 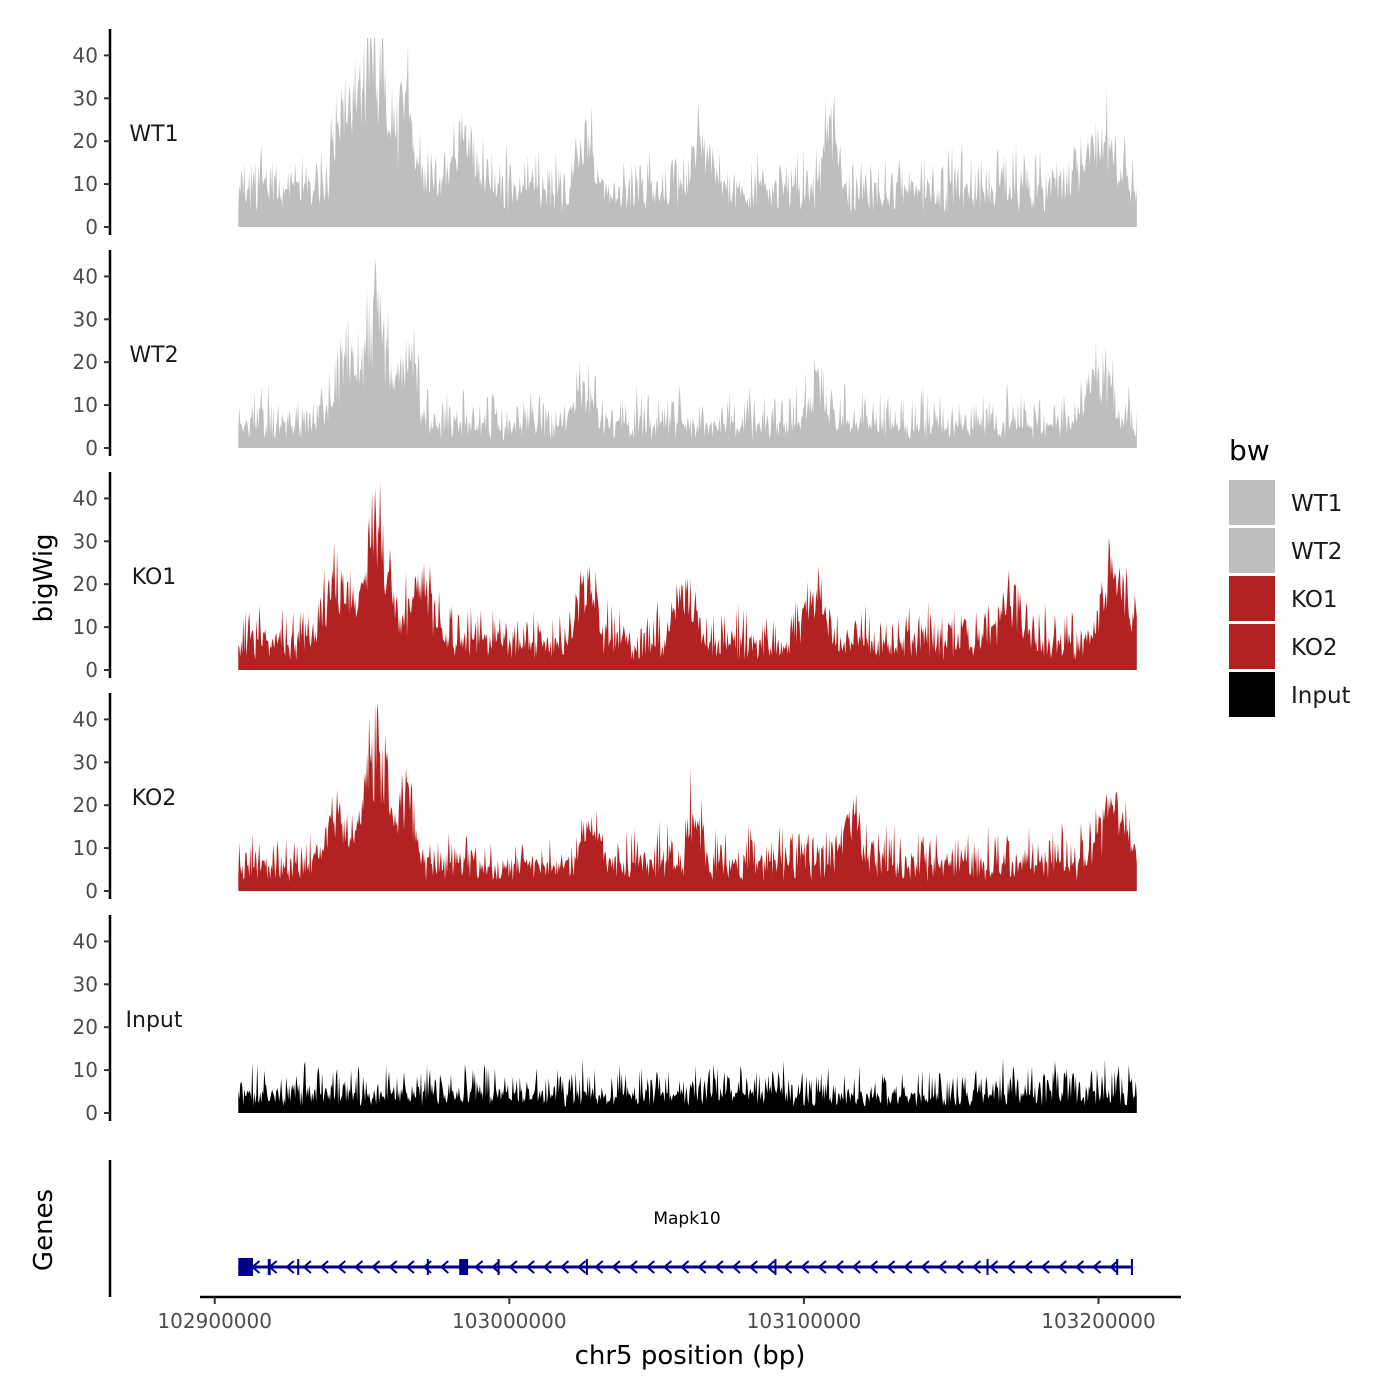 I want to click on legend-title: bw, so click(x=1249, y=450).